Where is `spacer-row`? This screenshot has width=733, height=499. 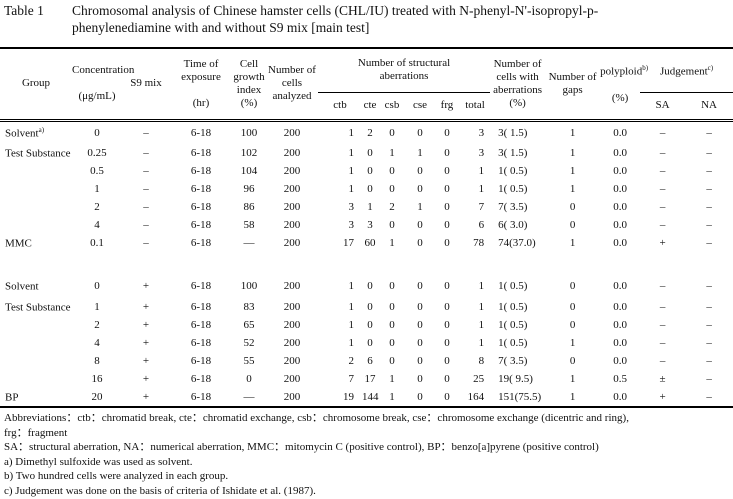 spacer-row is located at coordinates (366, 263).